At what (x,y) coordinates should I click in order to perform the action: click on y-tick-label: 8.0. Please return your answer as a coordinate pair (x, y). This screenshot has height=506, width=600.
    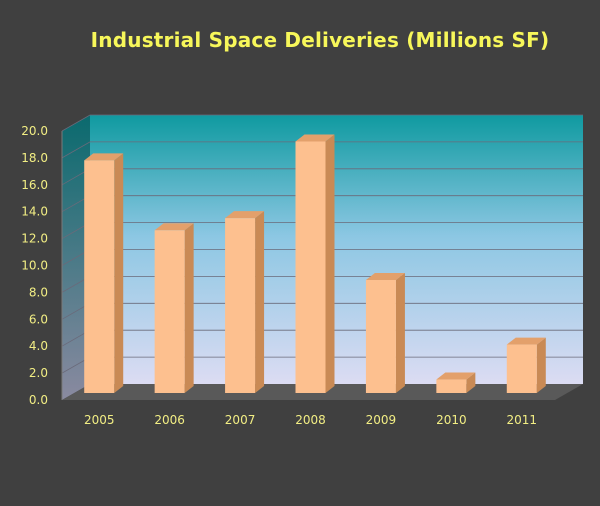
    Looking at the image, I should click on (38, 292).